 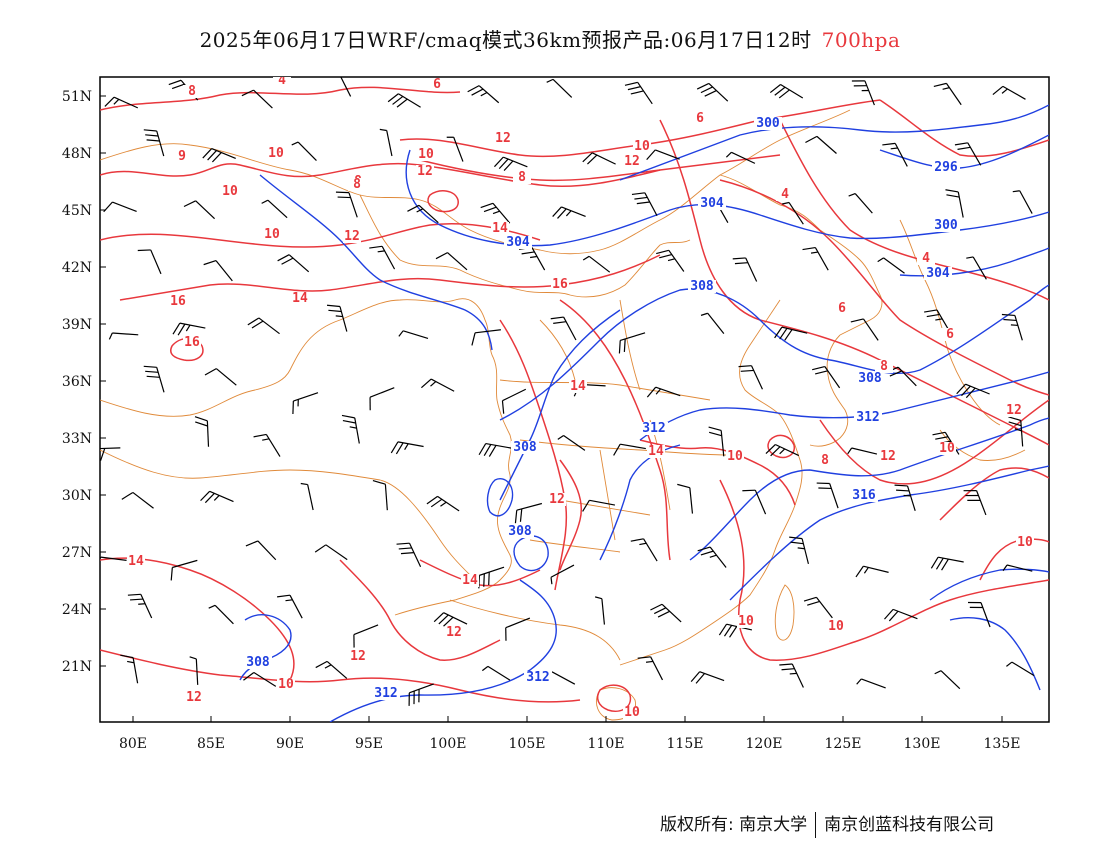 I want to click on copyright-right: 南京创蓝科技有限公司, so click(x=909, y=825).